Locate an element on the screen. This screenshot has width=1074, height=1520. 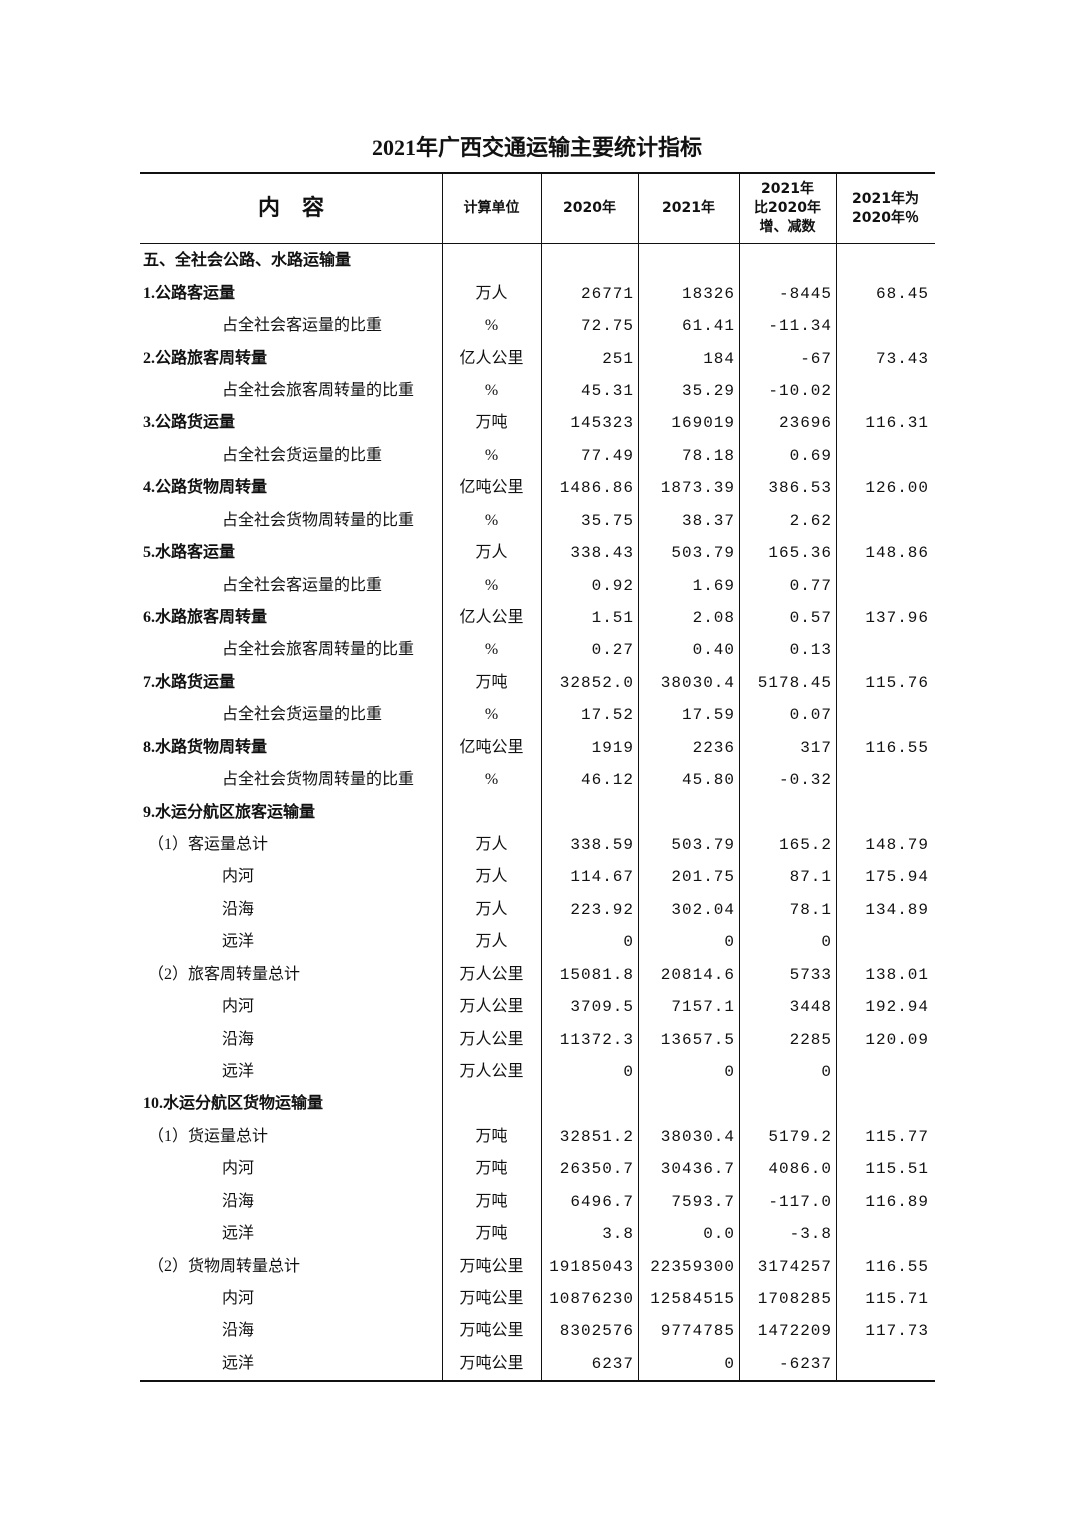
unit: 万人公里 is located at coordinates (491, 1071).